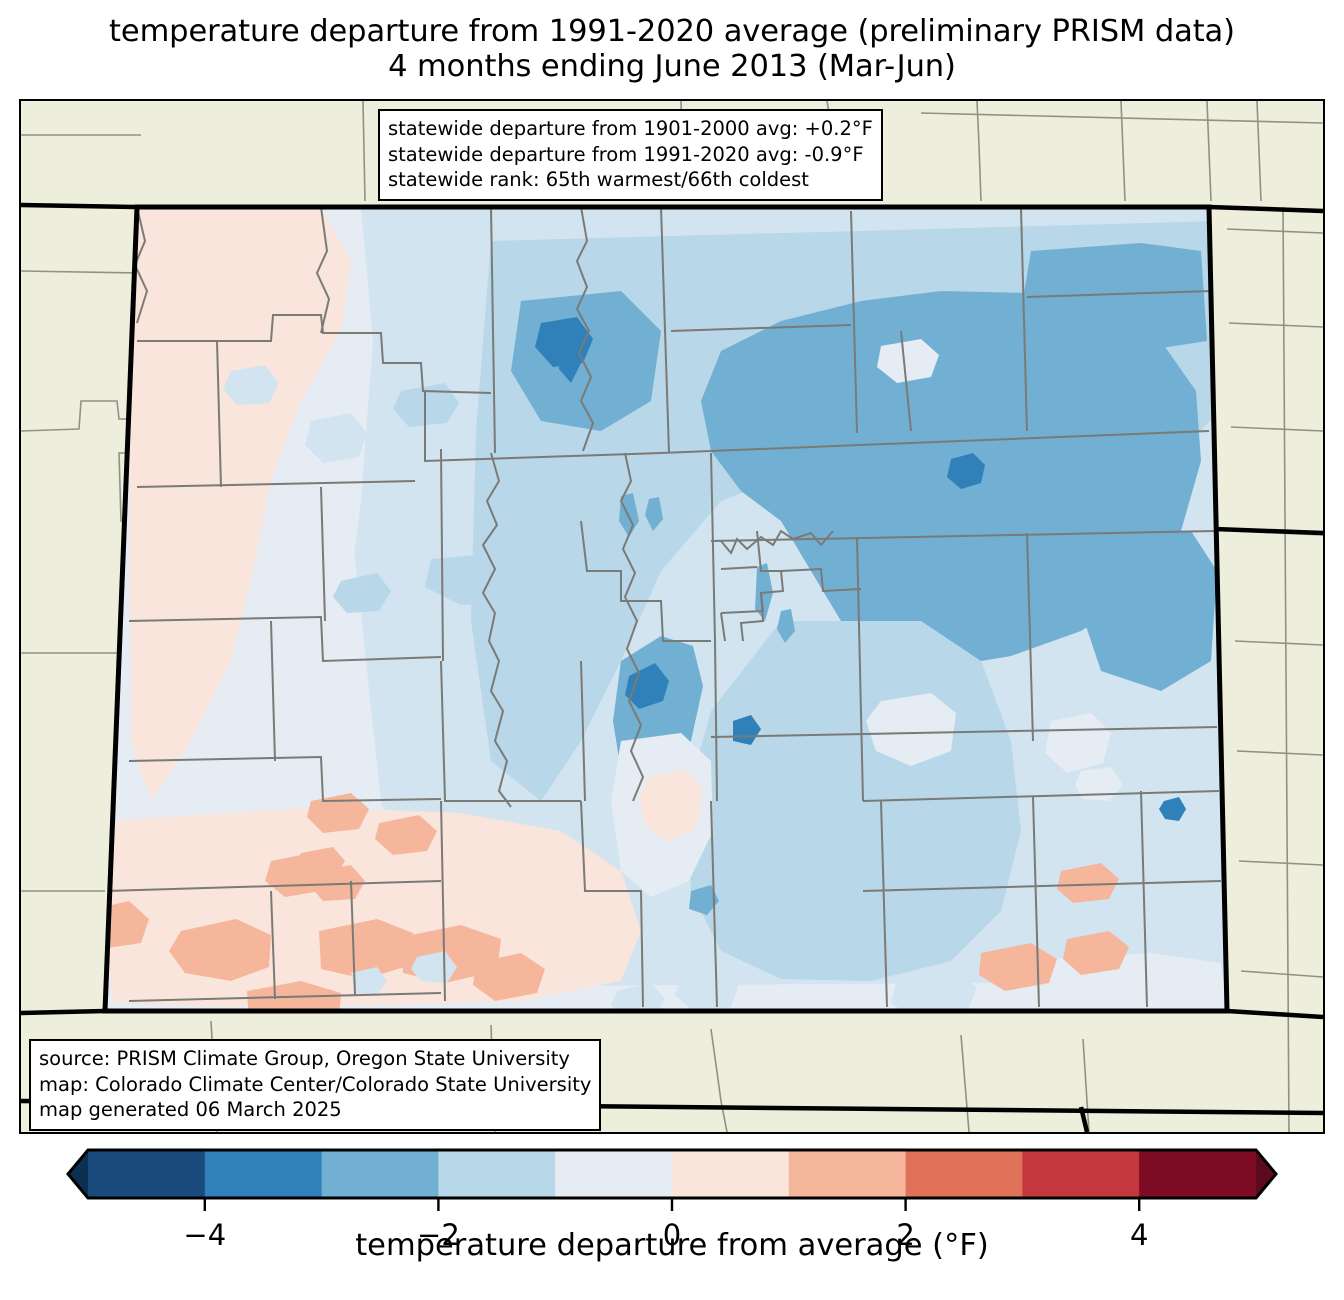  I want to click on colorbar-tick-label: 2, so click(905, 1235).